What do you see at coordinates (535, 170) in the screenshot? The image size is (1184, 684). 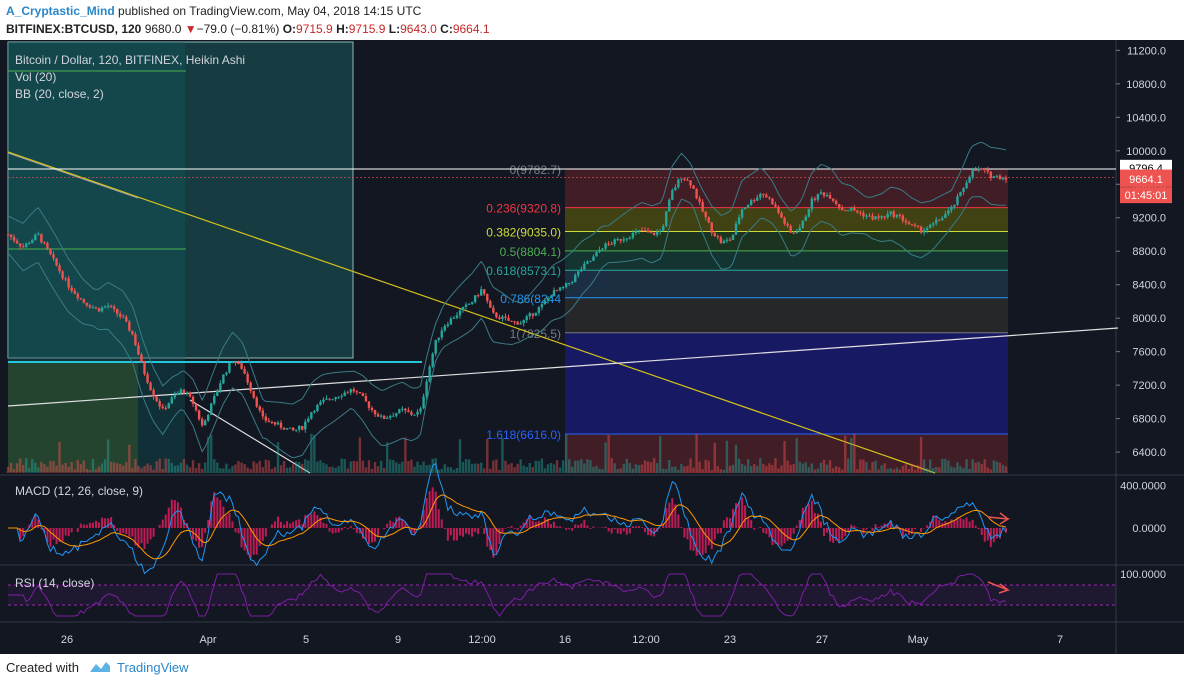 I see `fib-level-label: 0(9782.7)` at bounding box center [535, 170].